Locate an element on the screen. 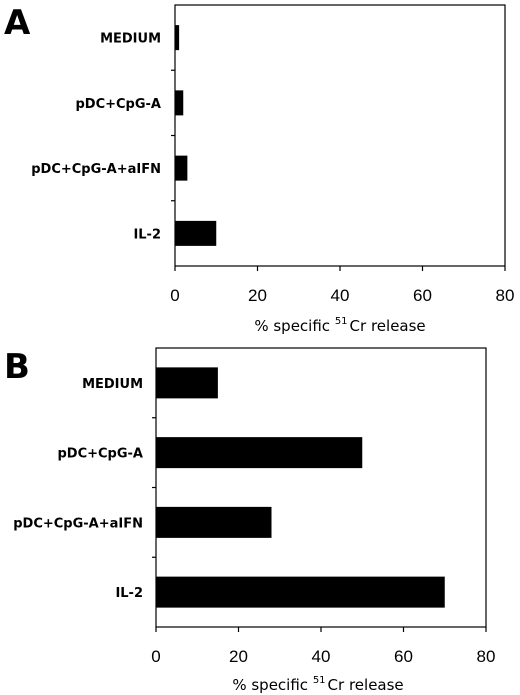  panel-a-x-ticks: 0 20 40 60 80 is located at coordinates (342, 285).